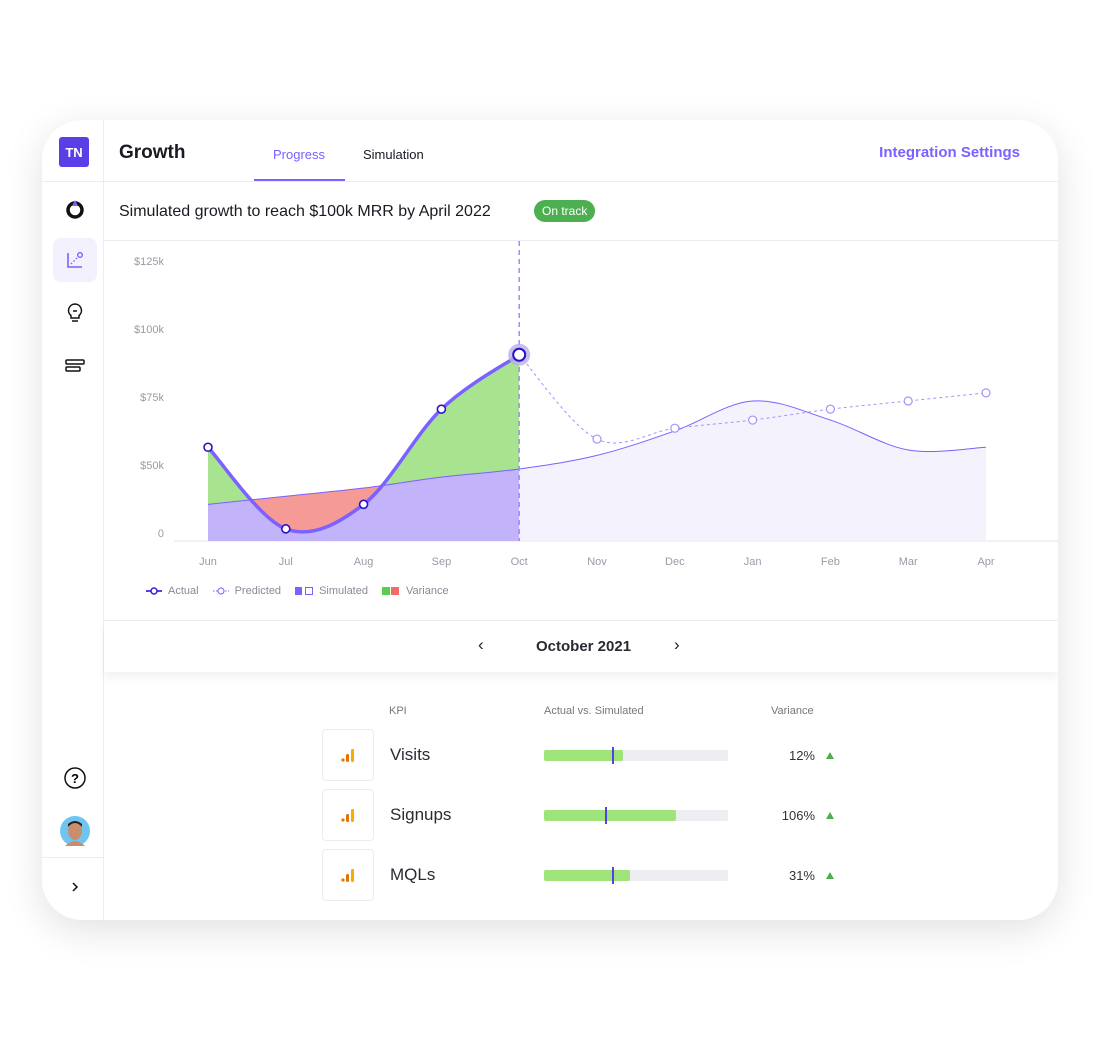 This screenshot has width=1100, height=1040. I want to click on lightbulb-icon, so click(75, 313).